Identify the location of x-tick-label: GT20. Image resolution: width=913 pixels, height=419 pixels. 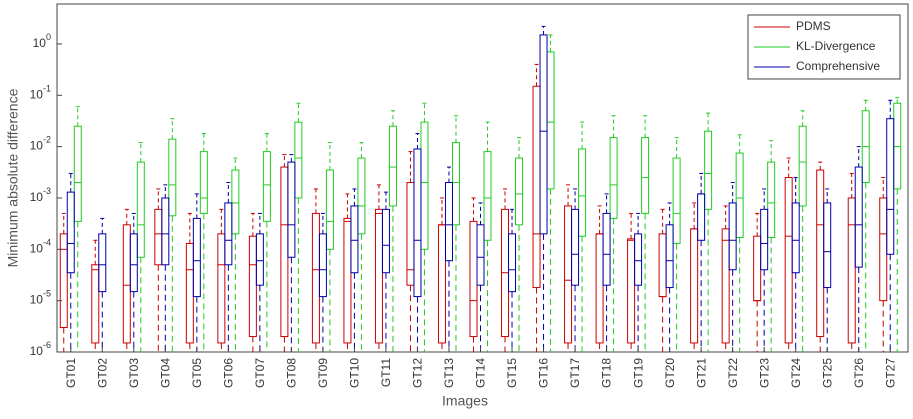
(670, 373).